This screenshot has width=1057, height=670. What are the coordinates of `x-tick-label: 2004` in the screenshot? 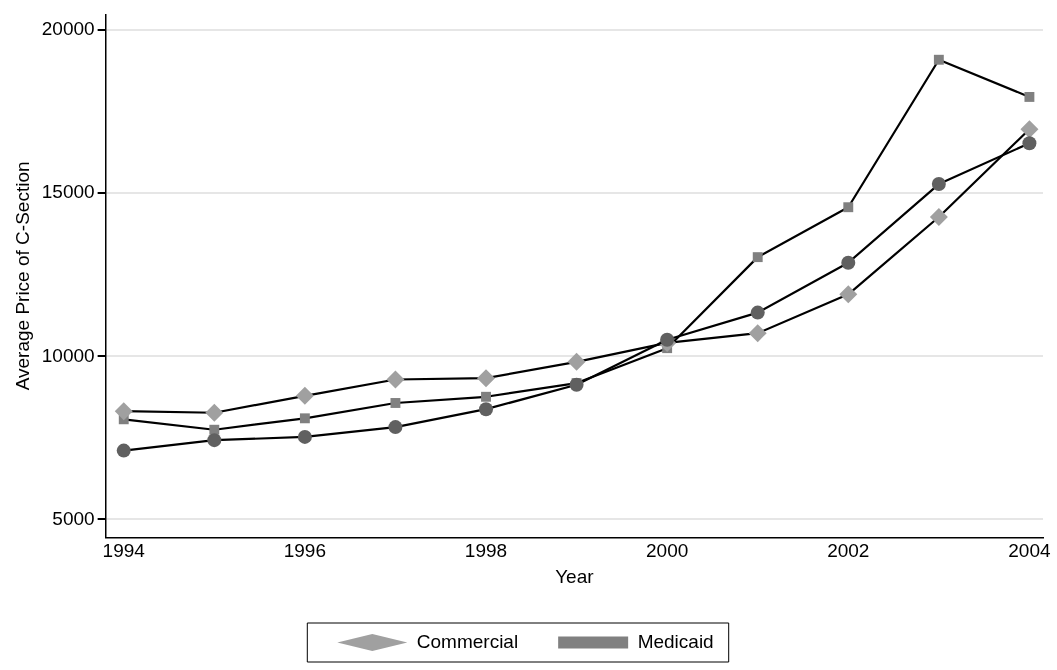 It's located at (1029, 551).